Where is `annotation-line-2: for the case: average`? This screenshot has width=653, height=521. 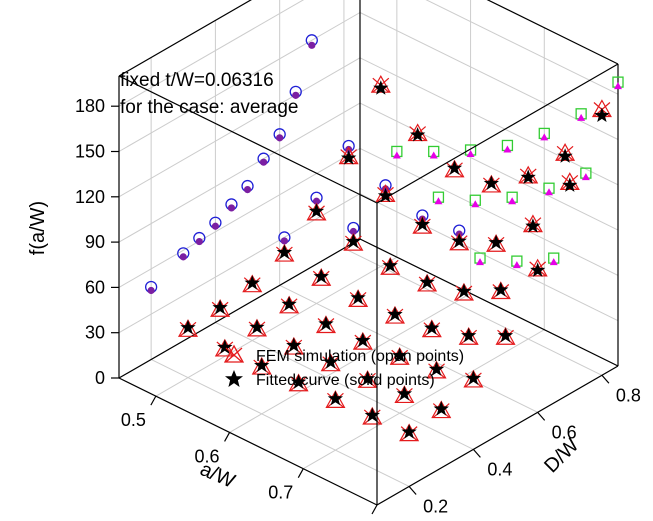 annotation-line-2: for the case: average is located at coordinates (209, 107).